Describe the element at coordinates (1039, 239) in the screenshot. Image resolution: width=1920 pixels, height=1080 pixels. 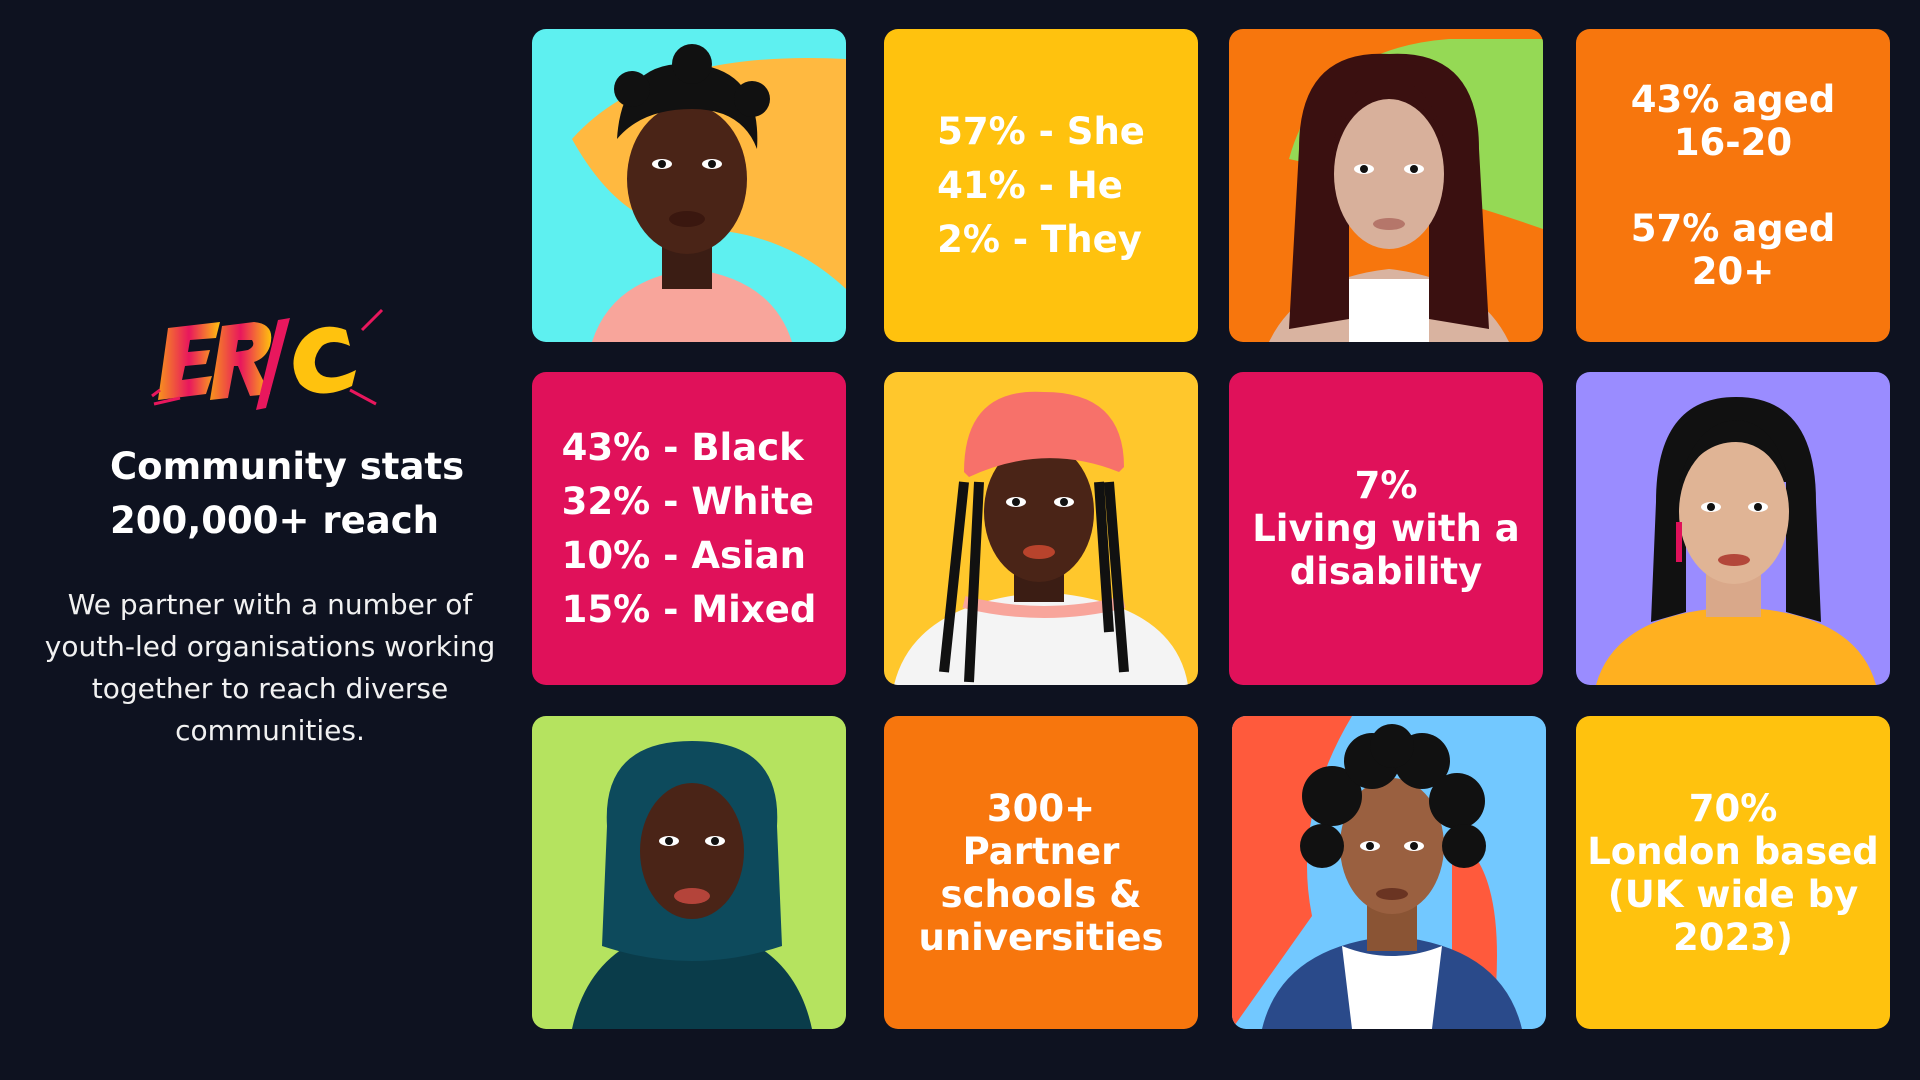
I see `stat-they: 2% - They` at that location.